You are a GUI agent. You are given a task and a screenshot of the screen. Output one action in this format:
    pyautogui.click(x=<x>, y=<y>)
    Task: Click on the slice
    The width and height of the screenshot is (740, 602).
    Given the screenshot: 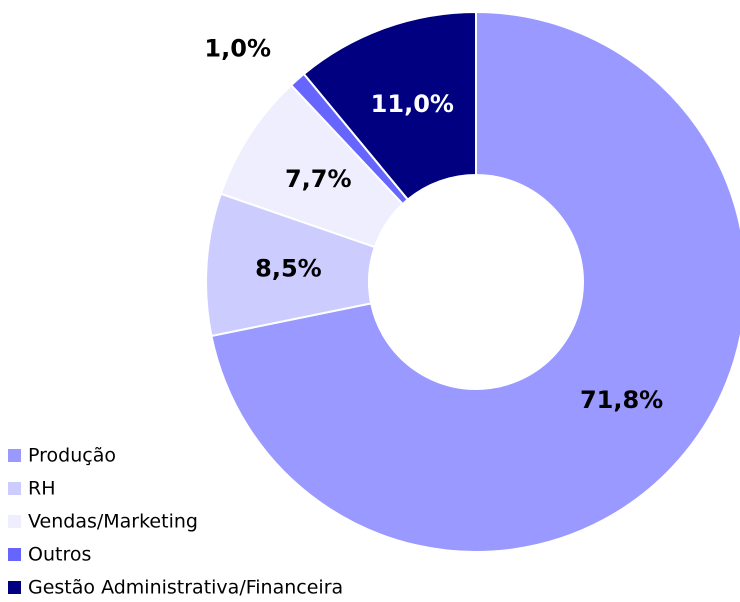 What is the action you would take?
    pyautogui.click(x=389, y=105)
    